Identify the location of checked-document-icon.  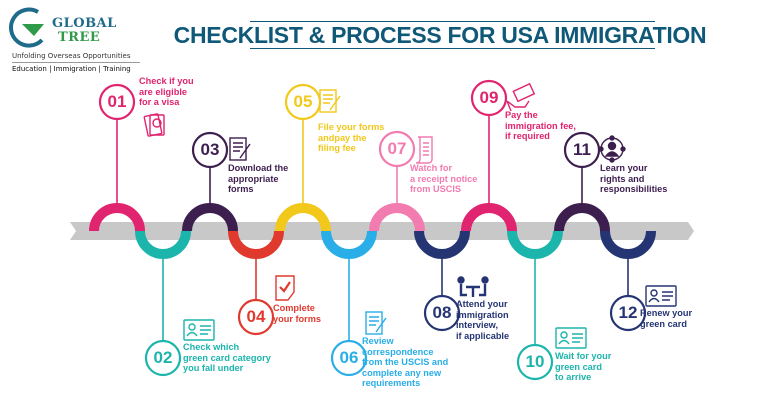
(285, 288).